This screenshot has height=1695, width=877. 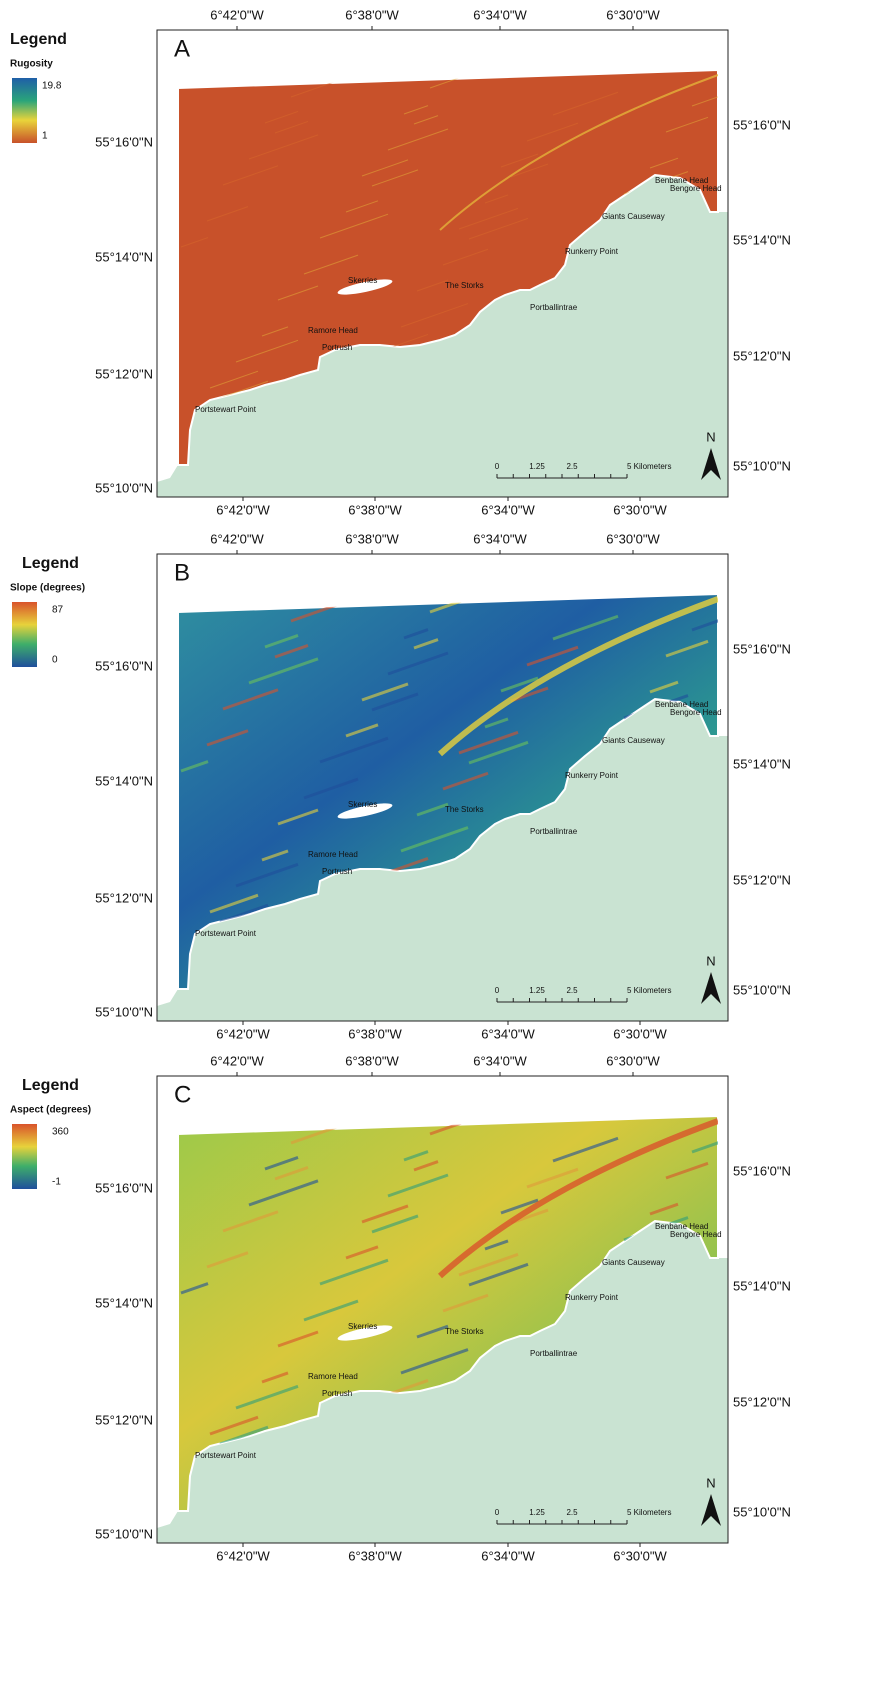 I want to click on place-name: Skerries, so click(x=362, y=804).